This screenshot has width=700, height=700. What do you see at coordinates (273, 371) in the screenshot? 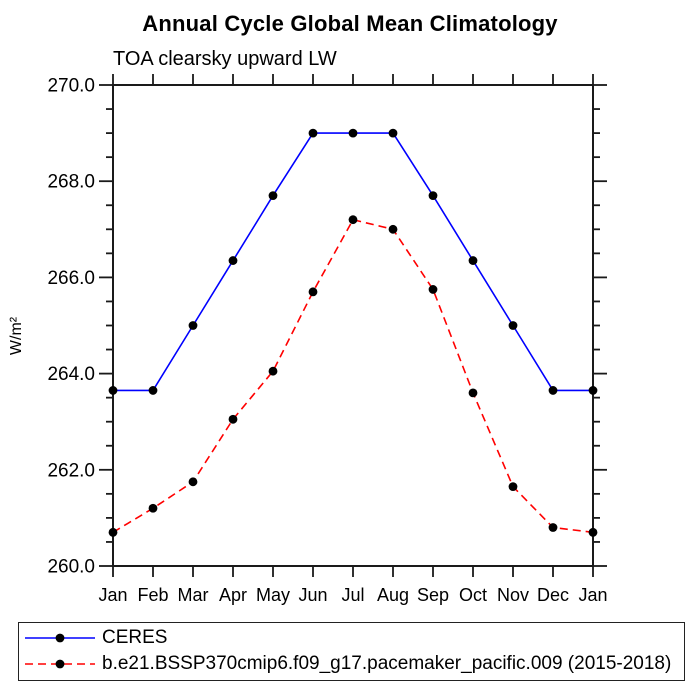
I see `data-point-1-May` at bounding box center [273, 371].